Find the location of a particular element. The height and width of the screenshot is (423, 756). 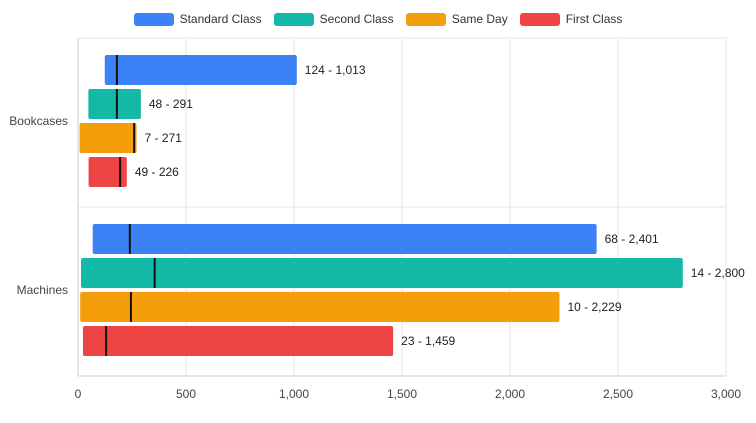

bar-value-label: 68 - 2,401 is located at coordinates (632, 239).